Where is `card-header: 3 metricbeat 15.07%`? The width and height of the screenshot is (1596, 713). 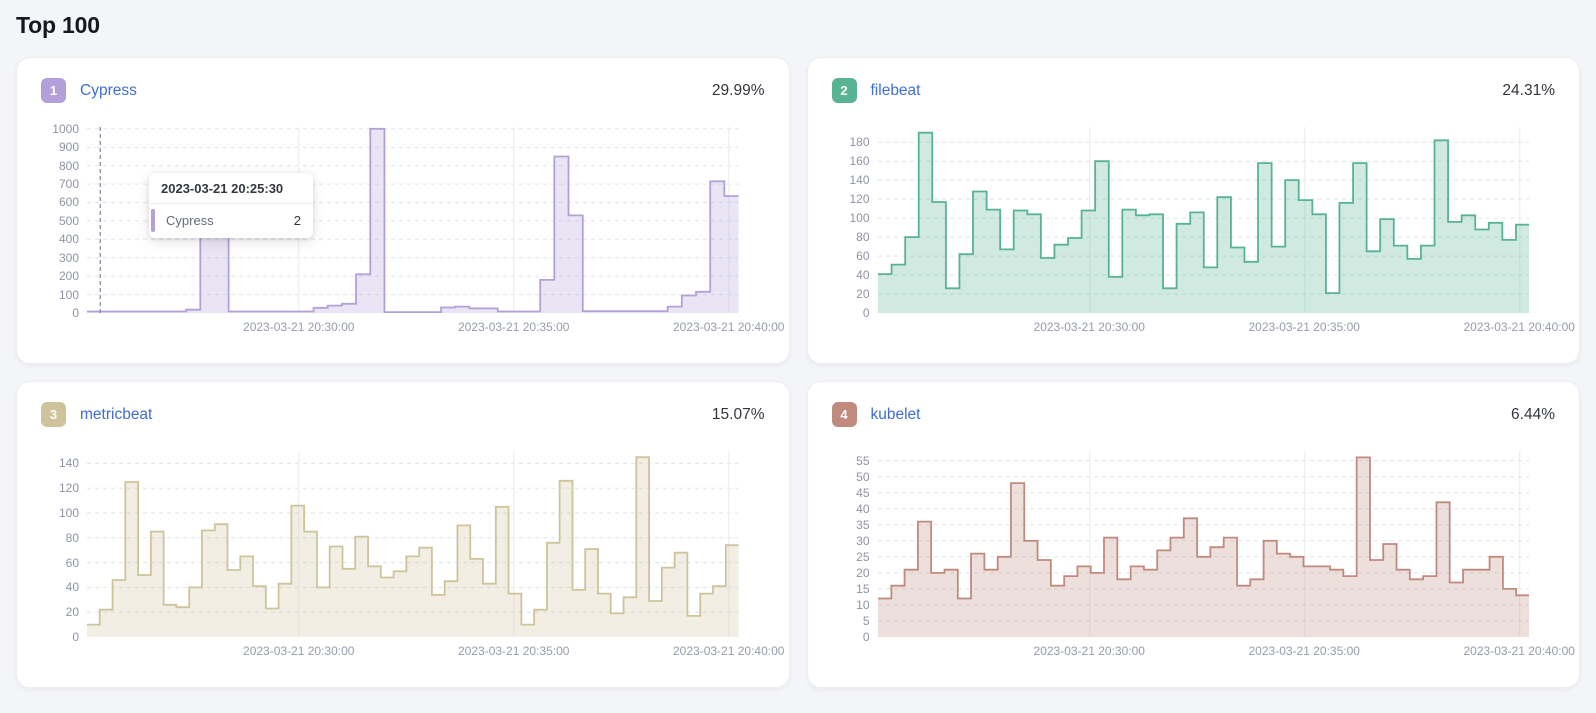 card-header: 3 metricbeat 15.07% is located at coordinates (403, 414).